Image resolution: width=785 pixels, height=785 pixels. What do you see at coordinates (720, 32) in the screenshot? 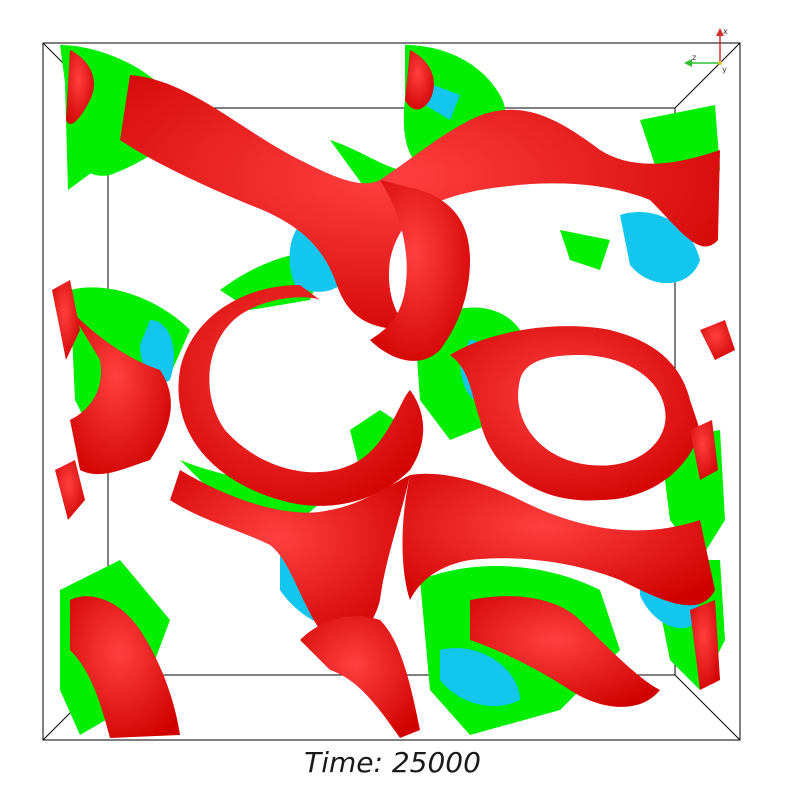
I see `x-axis-arrow-icon` at bounding box center [720, 32].